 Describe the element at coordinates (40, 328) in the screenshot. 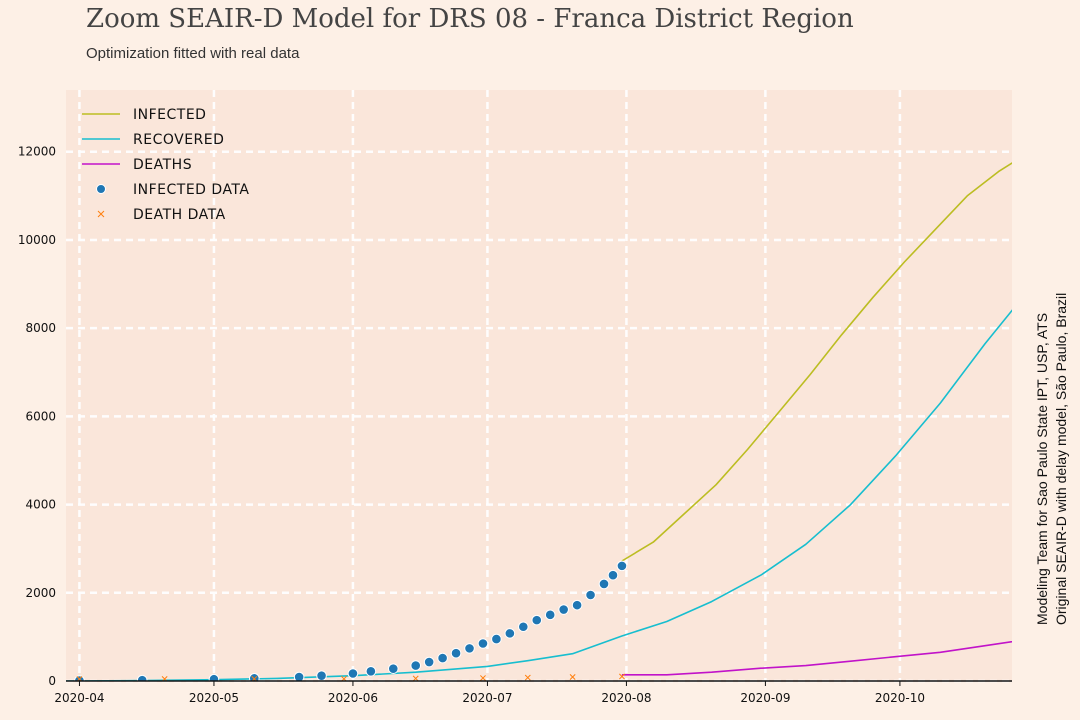

I see `y-tick-label: 8000` at that location.